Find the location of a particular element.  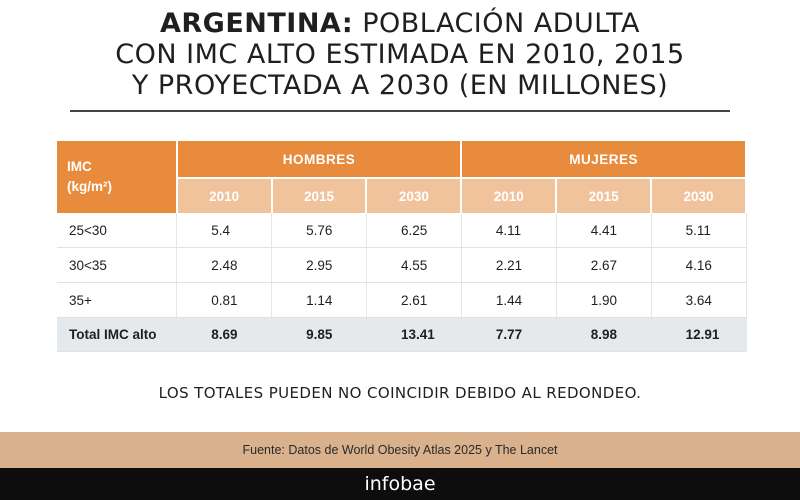

table-cell: 2.48 is located at coordinates (224, 265).